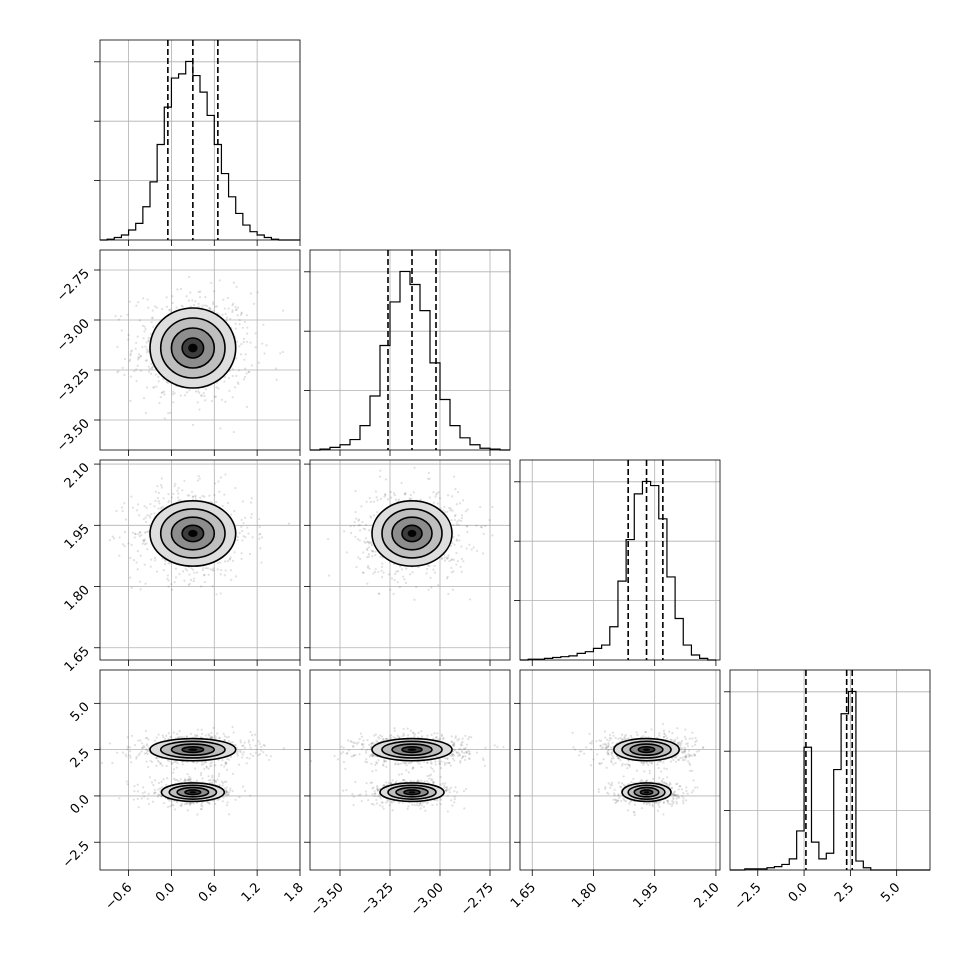  I want to click on histogram-0-steps, so click(200, 150).